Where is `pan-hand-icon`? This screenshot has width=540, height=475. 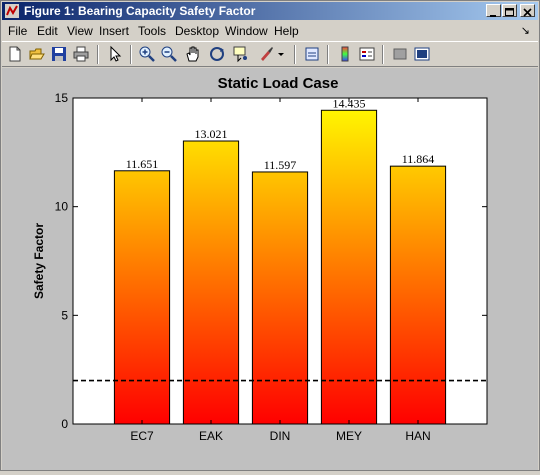 pan-hand-icon is located at coordinates (193, 54).